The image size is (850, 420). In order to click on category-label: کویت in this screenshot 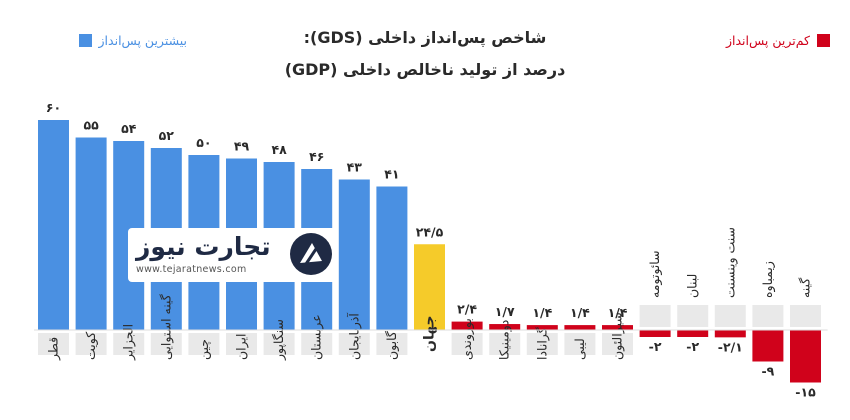, I will do `click(91, 346)`.